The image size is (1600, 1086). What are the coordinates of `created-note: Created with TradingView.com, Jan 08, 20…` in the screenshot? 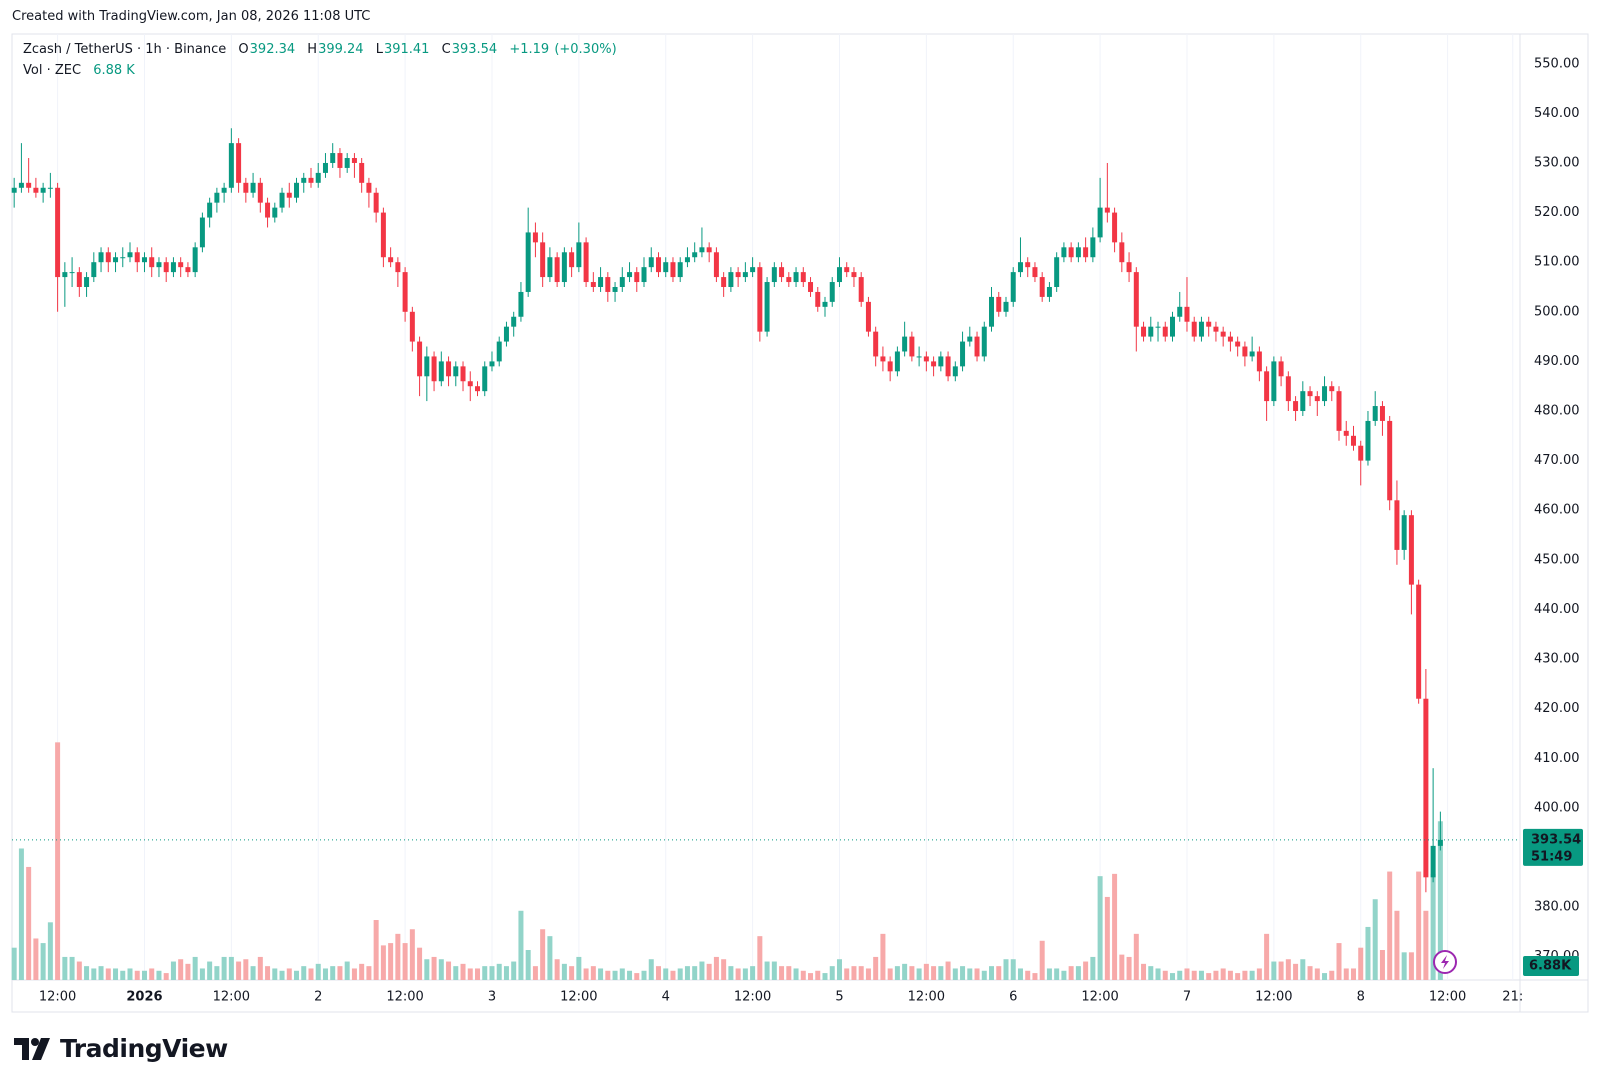 It's located at (191, 16).